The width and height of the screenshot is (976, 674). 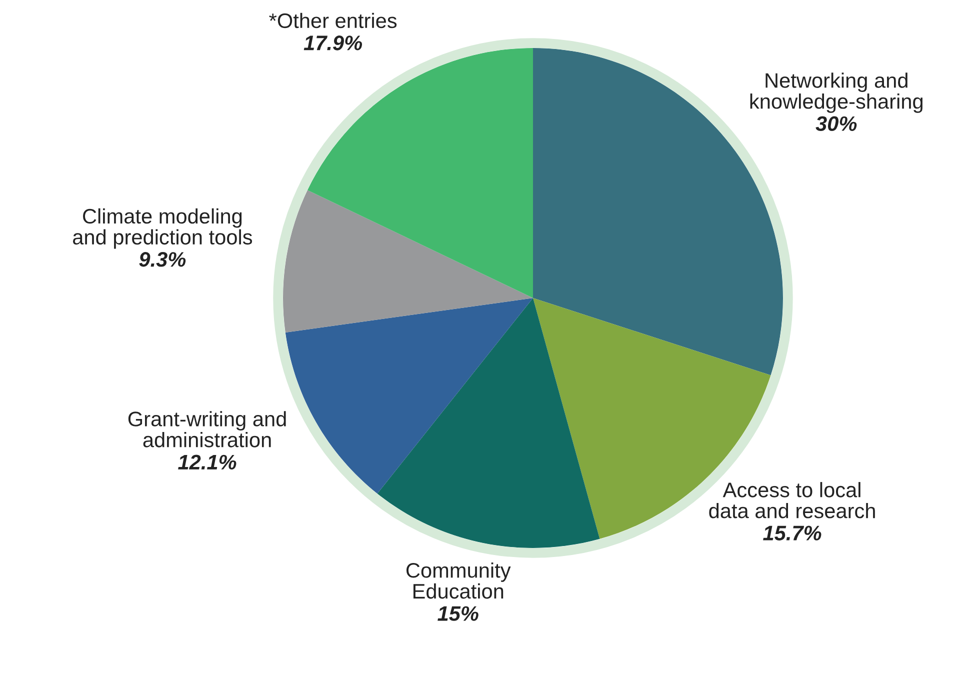 What do you see at coordinates (162, 259) in the screenshot?
I see `data-label: 9.3%` at bounding box center [162, 259].